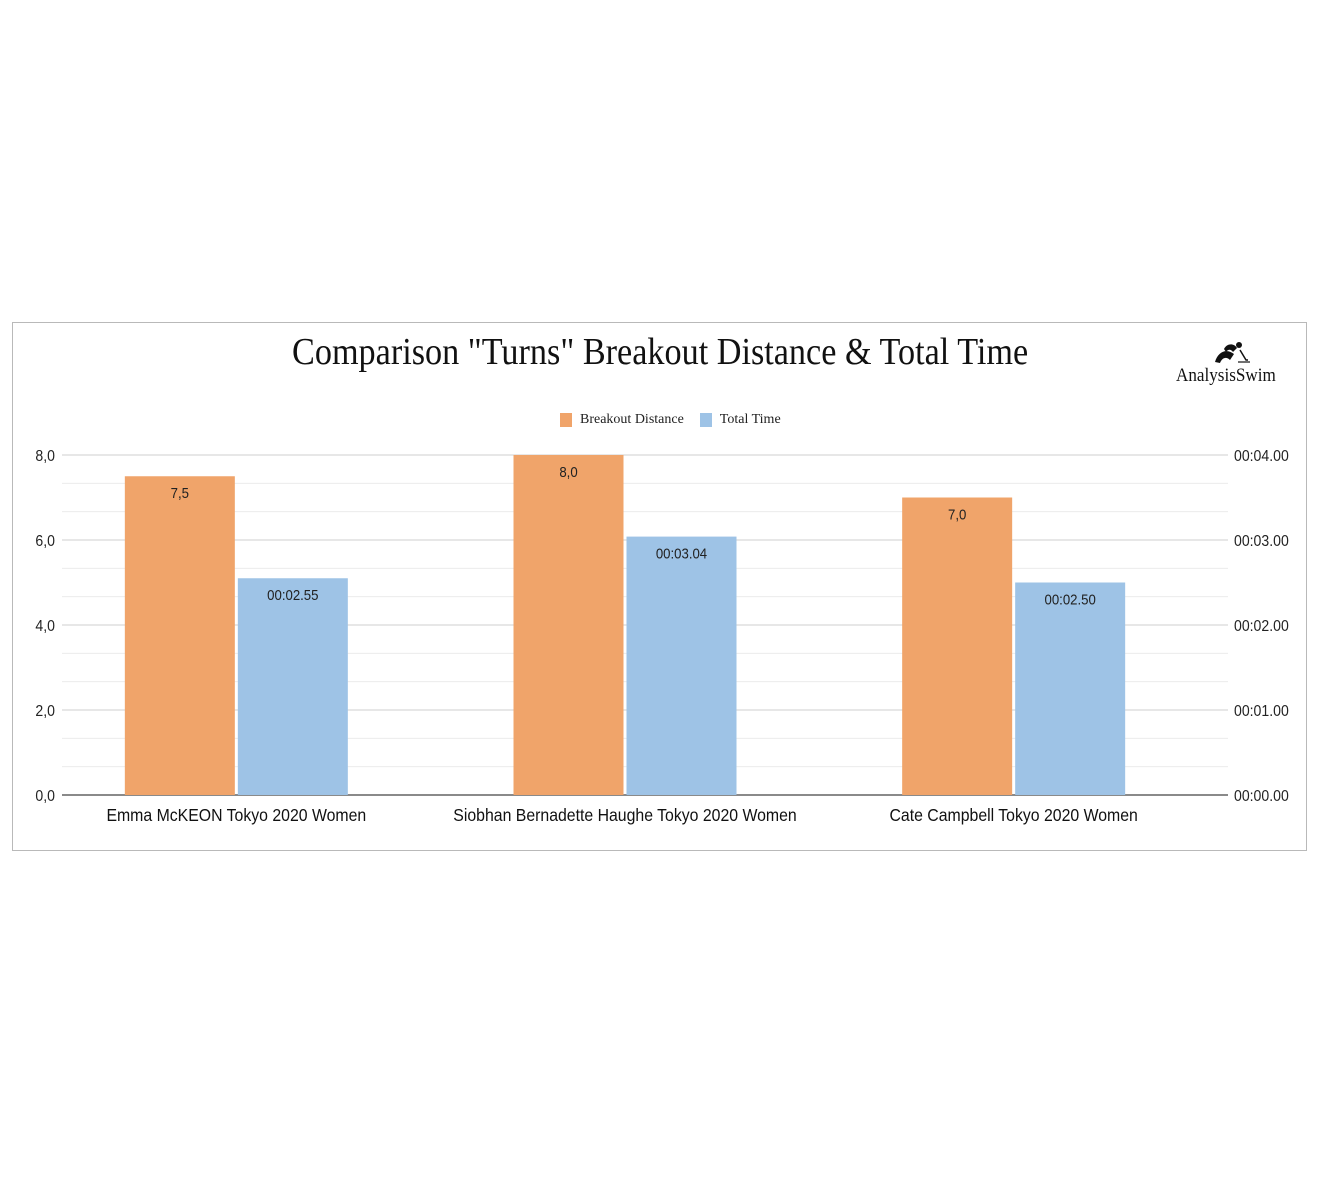 This screenshot has width=1320, height=1200. Describe the element at coordinates (180, 492) in the screenshot. I see `data-label: 7,5` at that location.